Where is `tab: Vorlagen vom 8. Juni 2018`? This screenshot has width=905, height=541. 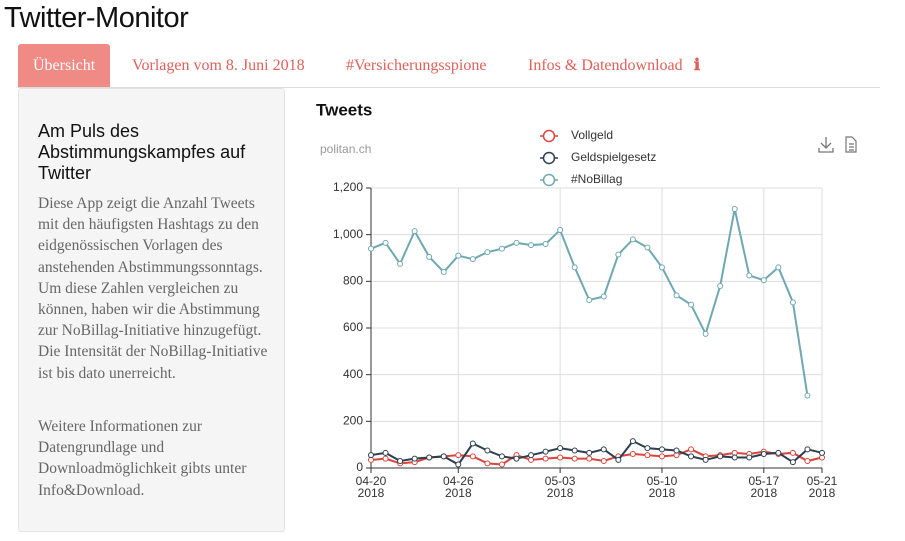
tab: Vorlagen vom 8. Juni 2018 is located at coordinates (218, 65).